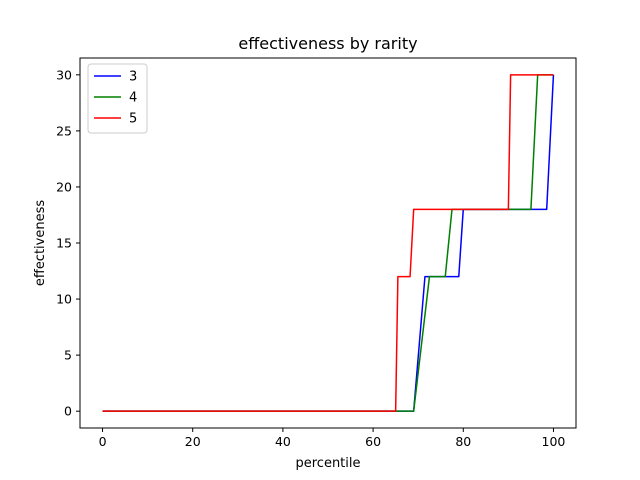 The width and height of the screenshot is (640, 480). Describe the element at coordinates (40, 243) in the screenshot. I see `y-axis-label: effectiveness` at that location.